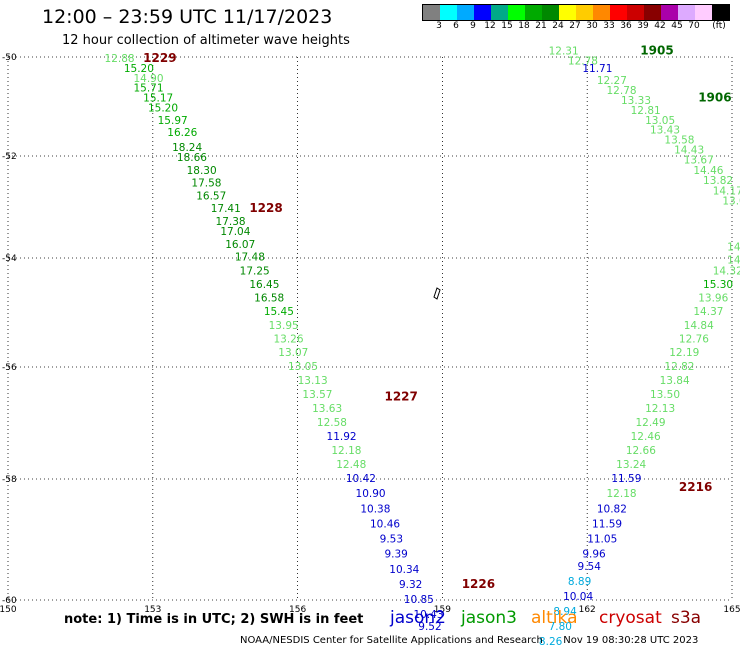  What do you see at coordinates (478, 584) in the screenshot?
I see `pass-time-label: 1226` at bounding box center [478, 584].